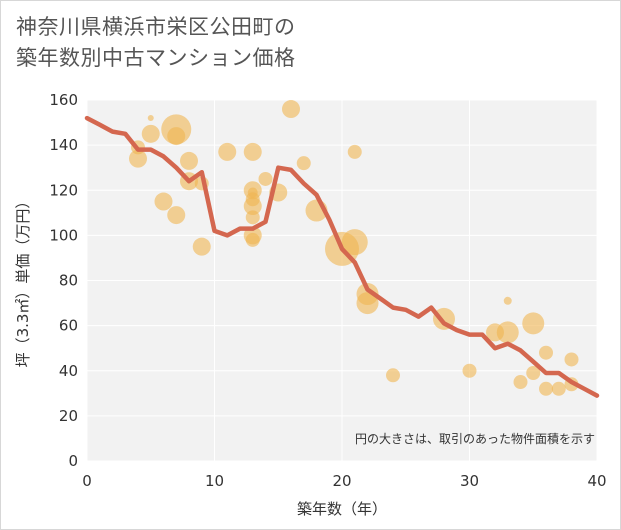 This screenshot has width=621, height=530. What do you see at coordinates (214, 481) in the screenshot?
I see `x-tick-label: 10` at bounding box center [214, 481].